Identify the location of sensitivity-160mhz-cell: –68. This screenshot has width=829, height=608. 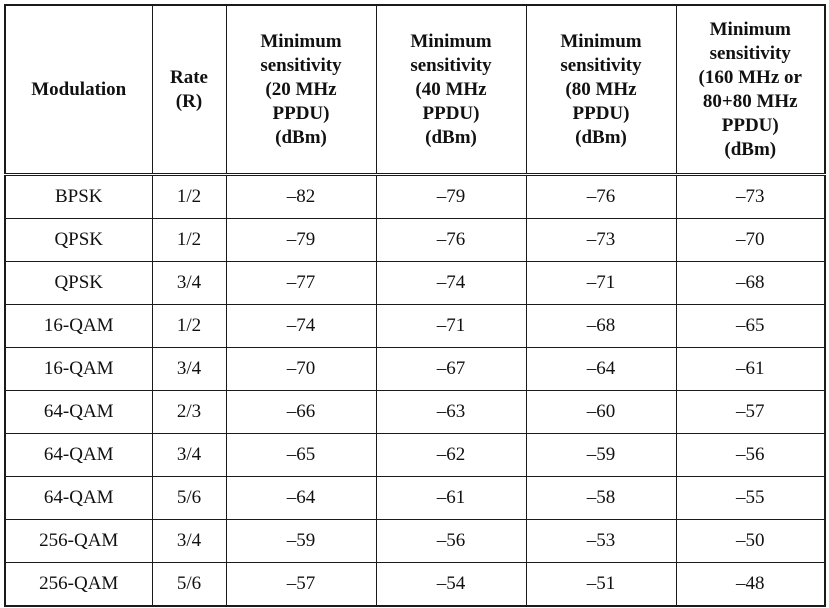
(750, 283).